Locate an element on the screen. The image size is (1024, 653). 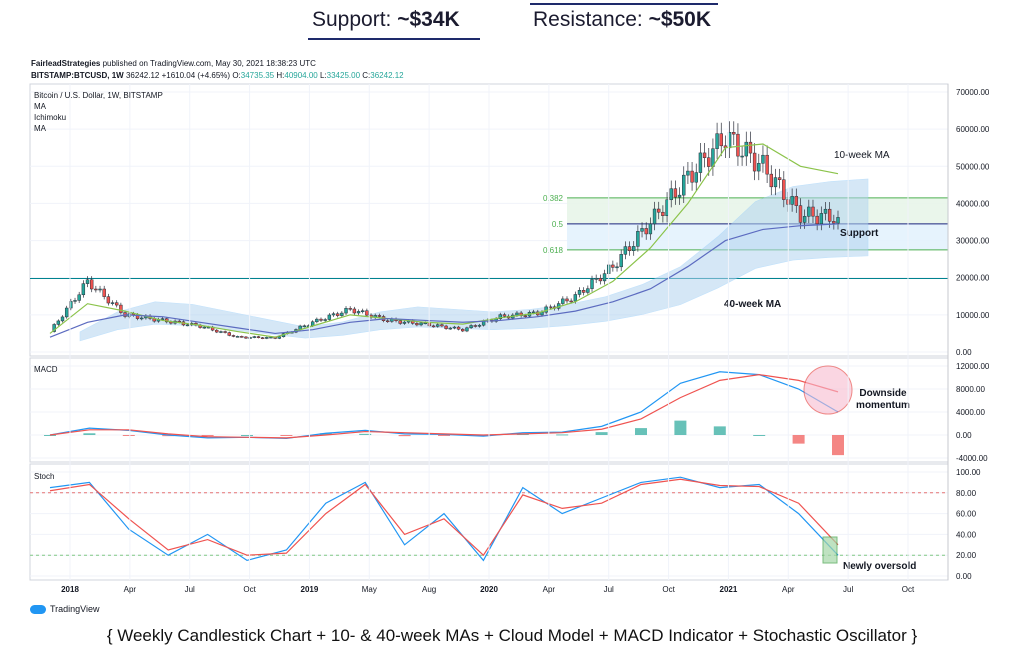
stoch-y-tick: 20.00 is located at coordinates (966, 555).